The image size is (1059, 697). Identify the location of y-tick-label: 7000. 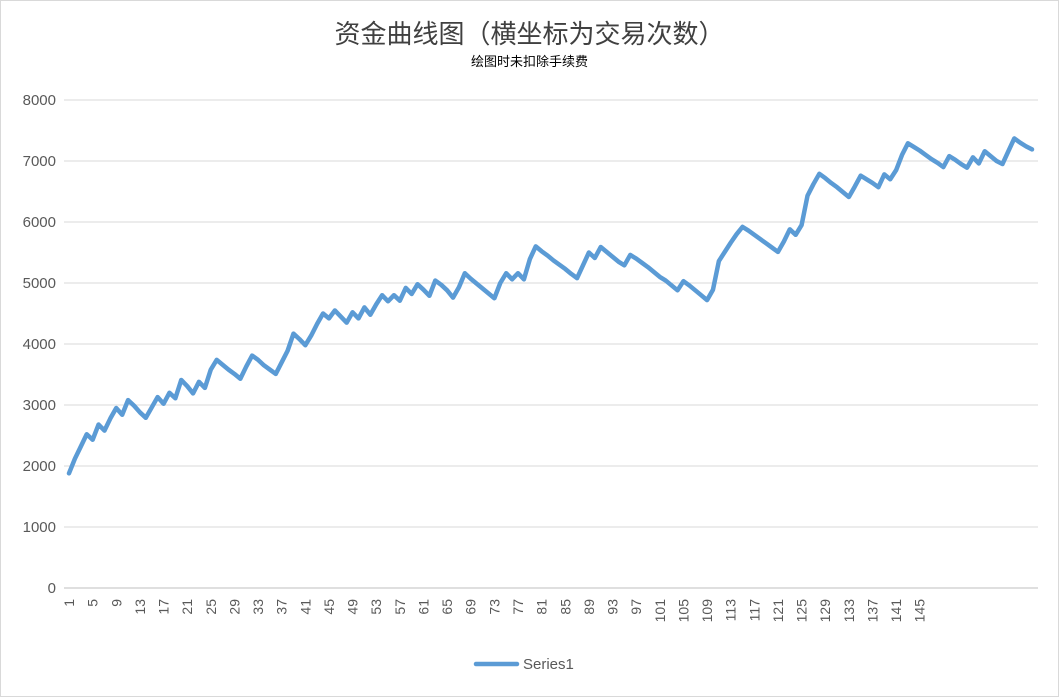
(39, 161).